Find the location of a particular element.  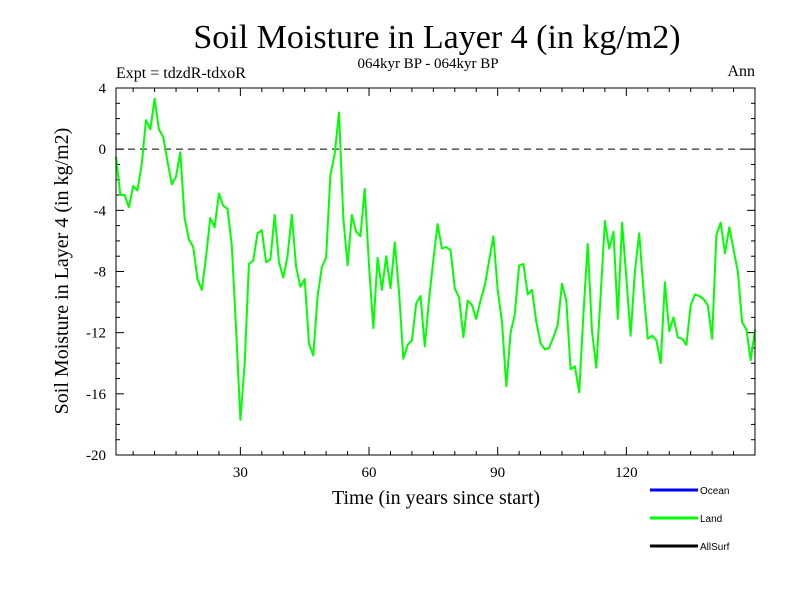

x-tick-label: 60 is located at coordinates (369, 473).